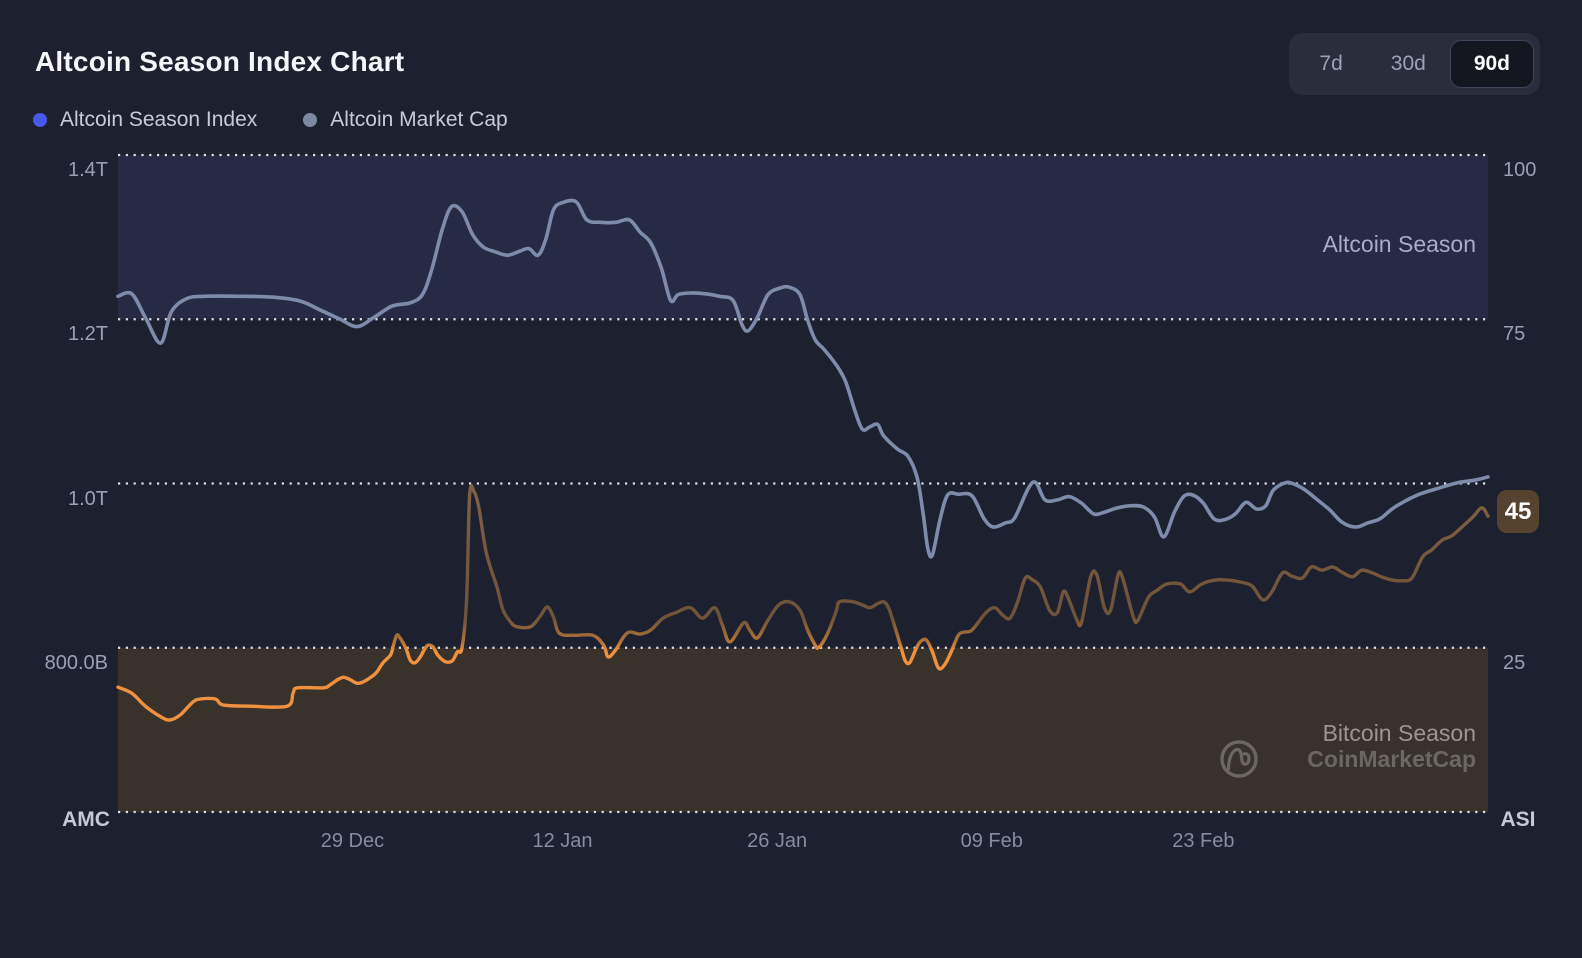 This screenshot has height=958, width=1582. I want to click on legend: Altcoin Season Index Altcoin Market Cap, so click(270, 120).